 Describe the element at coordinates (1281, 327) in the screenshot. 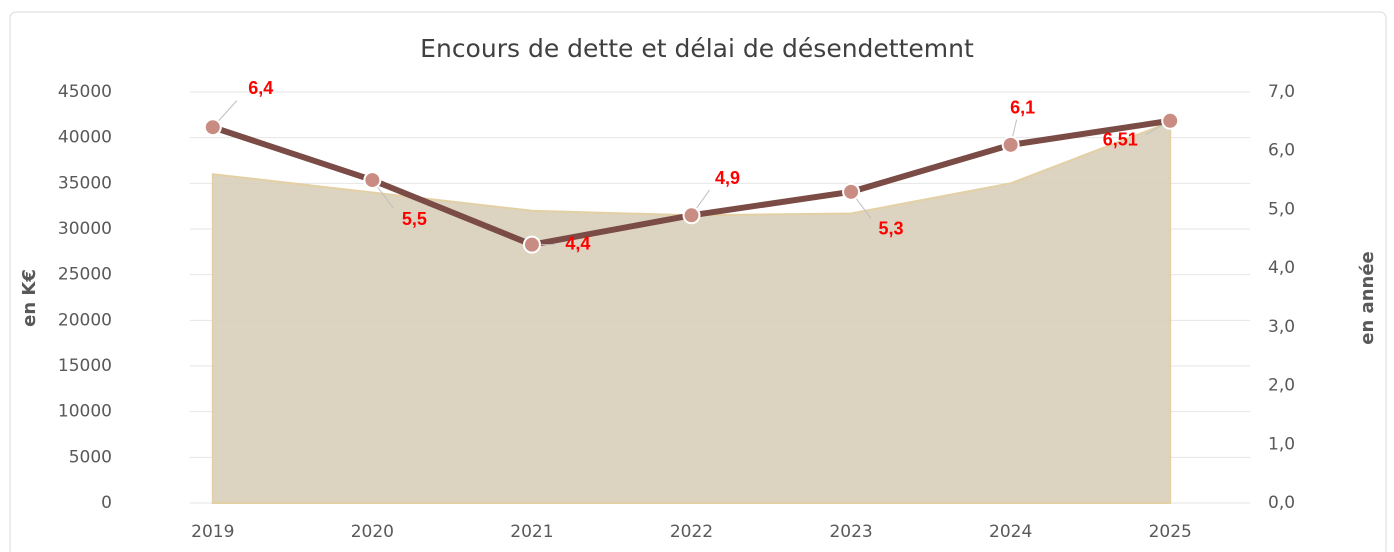

I see `y2-tick-label: 3,0` at that location.